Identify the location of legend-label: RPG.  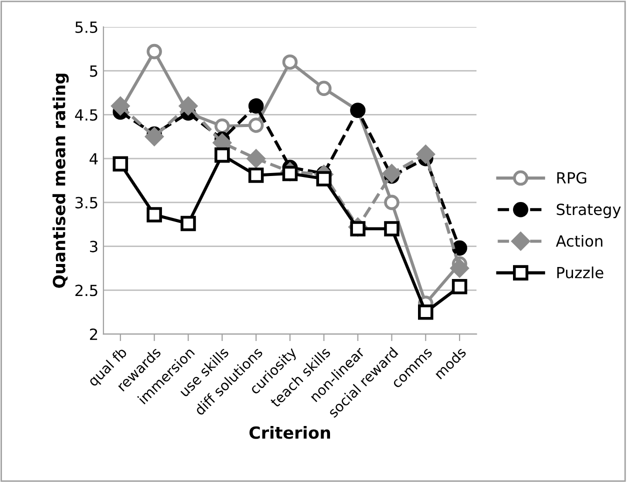
(571, 178).